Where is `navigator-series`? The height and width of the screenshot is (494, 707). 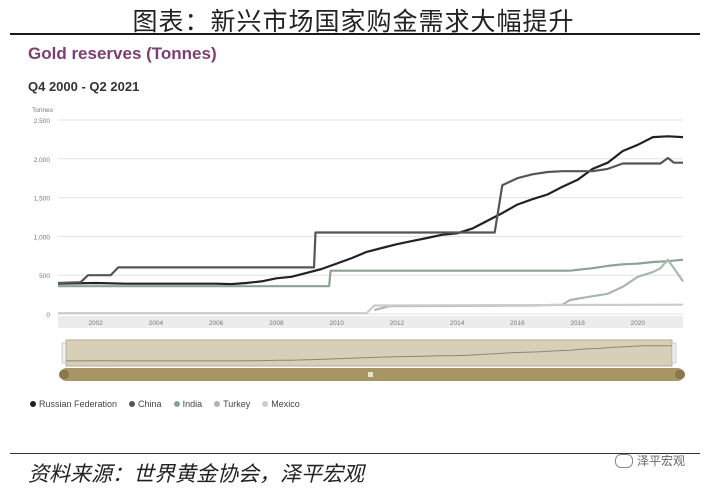
navigator-series is located at coordinates (369, 353).